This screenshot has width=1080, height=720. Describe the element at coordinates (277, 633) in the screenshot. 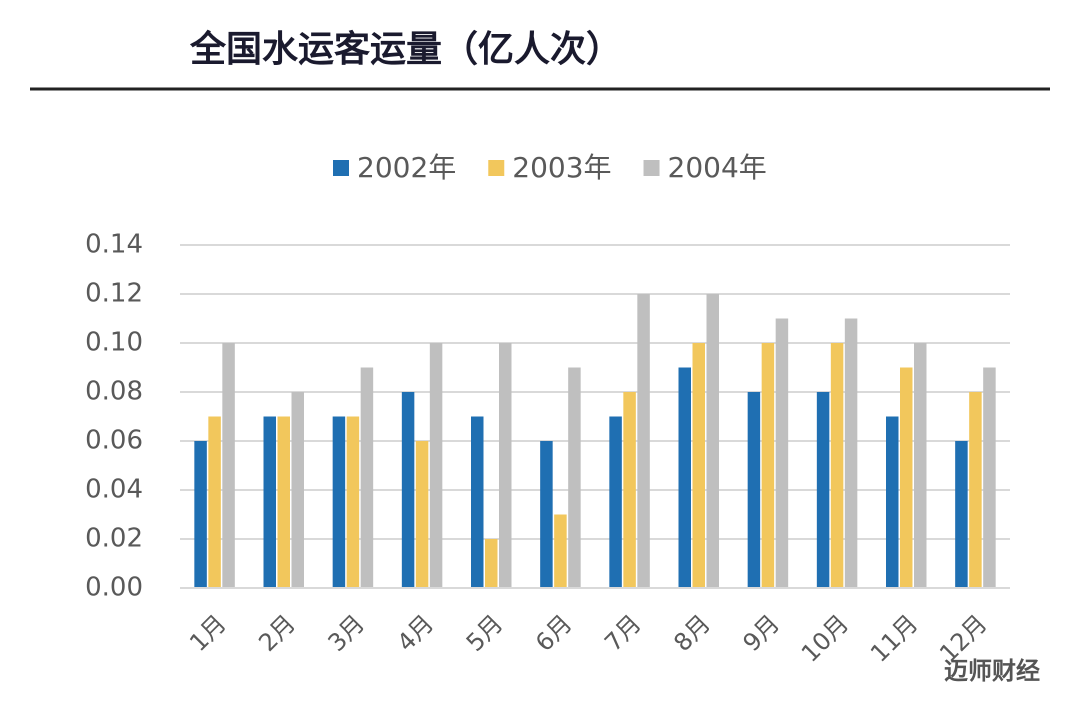

I see `x-tick-label: 2月` at that location.